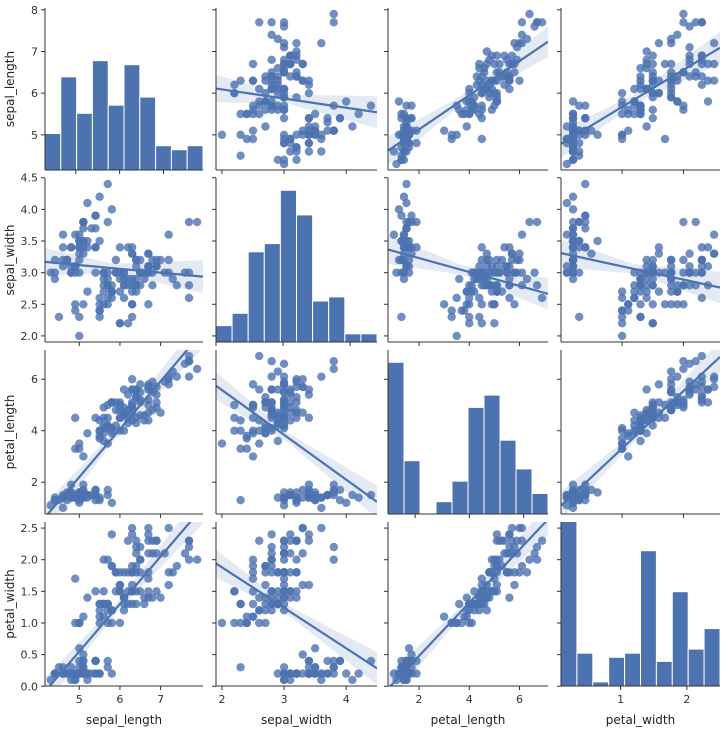 The width and height of the screenshot is (726, 731). Describe the element at coordinates (30, 273) in the screenshot. I see `y-tick-label: 3.0` at that location.